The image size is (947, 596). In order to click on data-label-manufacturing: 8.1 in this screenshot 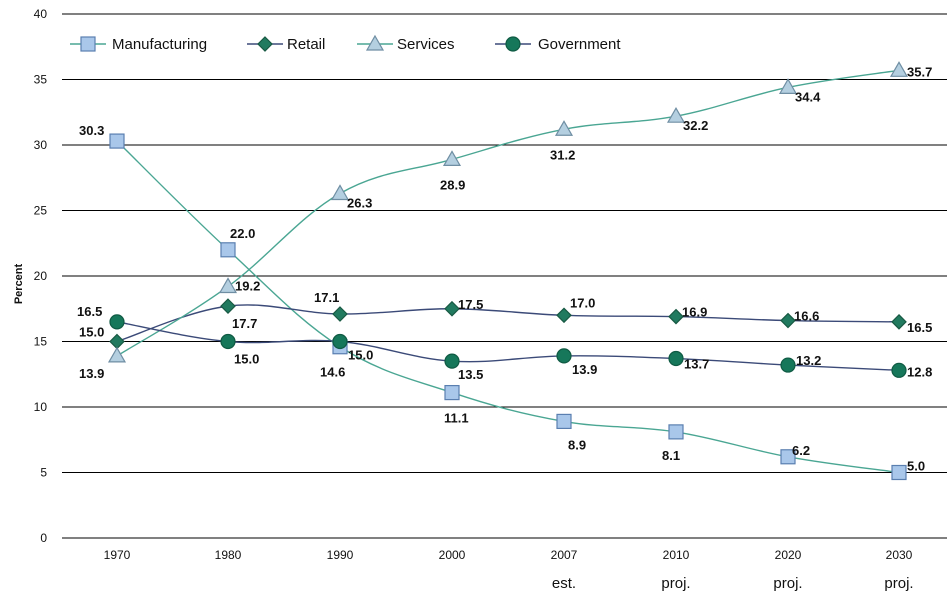, I will do `click(671, 455)`.